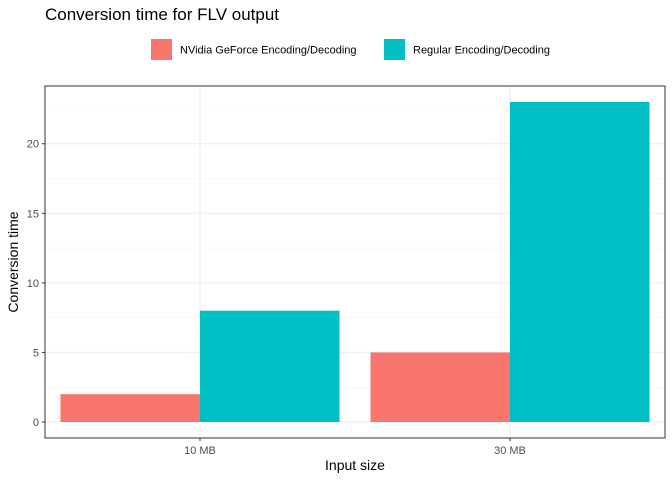 This screenshot has width=672, height=480. I want to click on y-tick-label: 10, so click(33, 284).